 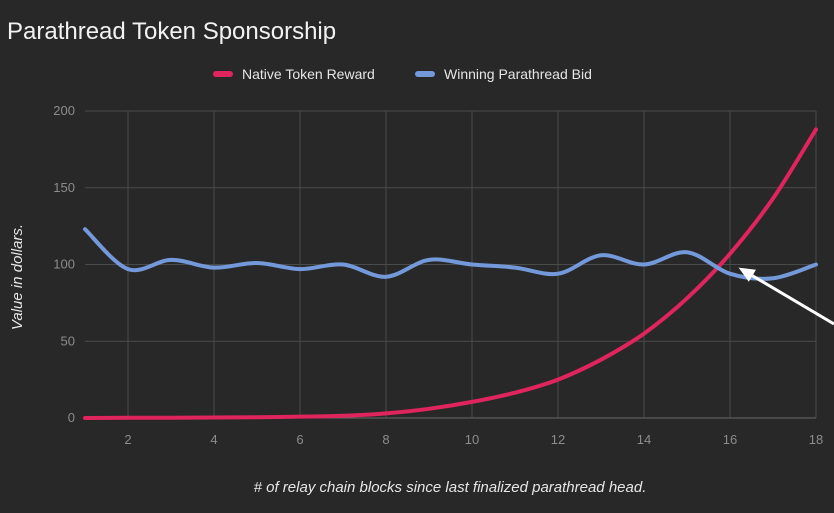 What do you see at coordinates (472, 439) in the screenshot?
I see `x-tick-label: 10` at bounding box center [472, 439].